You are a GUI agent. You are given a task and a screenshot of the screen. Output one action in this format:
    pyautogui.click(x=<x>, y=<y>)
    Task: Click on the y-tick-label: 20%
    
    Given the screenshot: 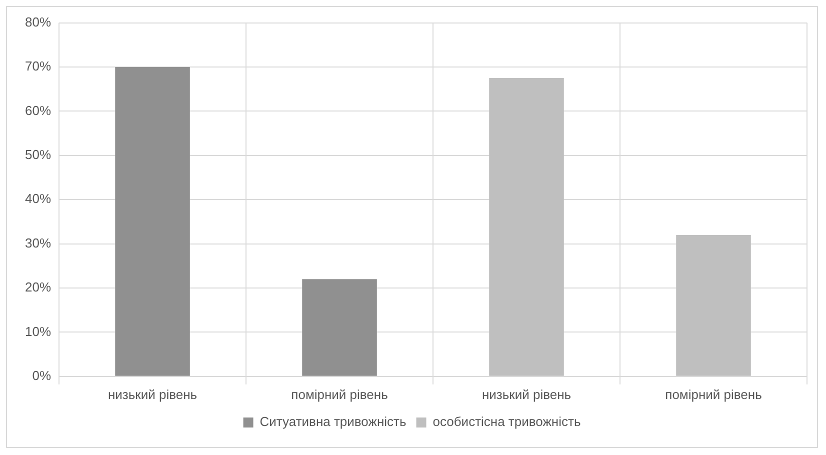 What is the action you would take?
    pyautogui.click(x=38, y=287)
    